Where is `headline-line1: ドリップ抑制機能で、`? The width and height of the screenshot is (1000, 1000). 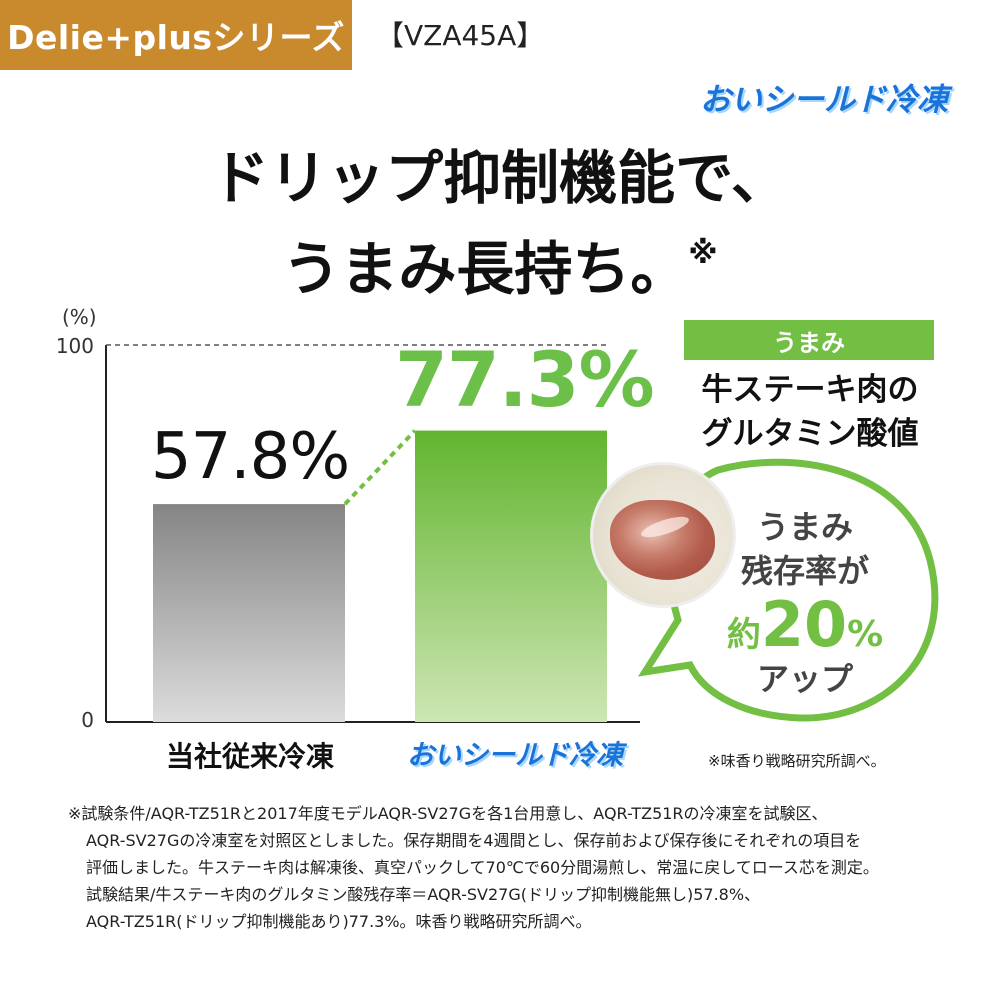 headline-line1: ドリップ抑制機能で、 is located at coordinates (500, 178).